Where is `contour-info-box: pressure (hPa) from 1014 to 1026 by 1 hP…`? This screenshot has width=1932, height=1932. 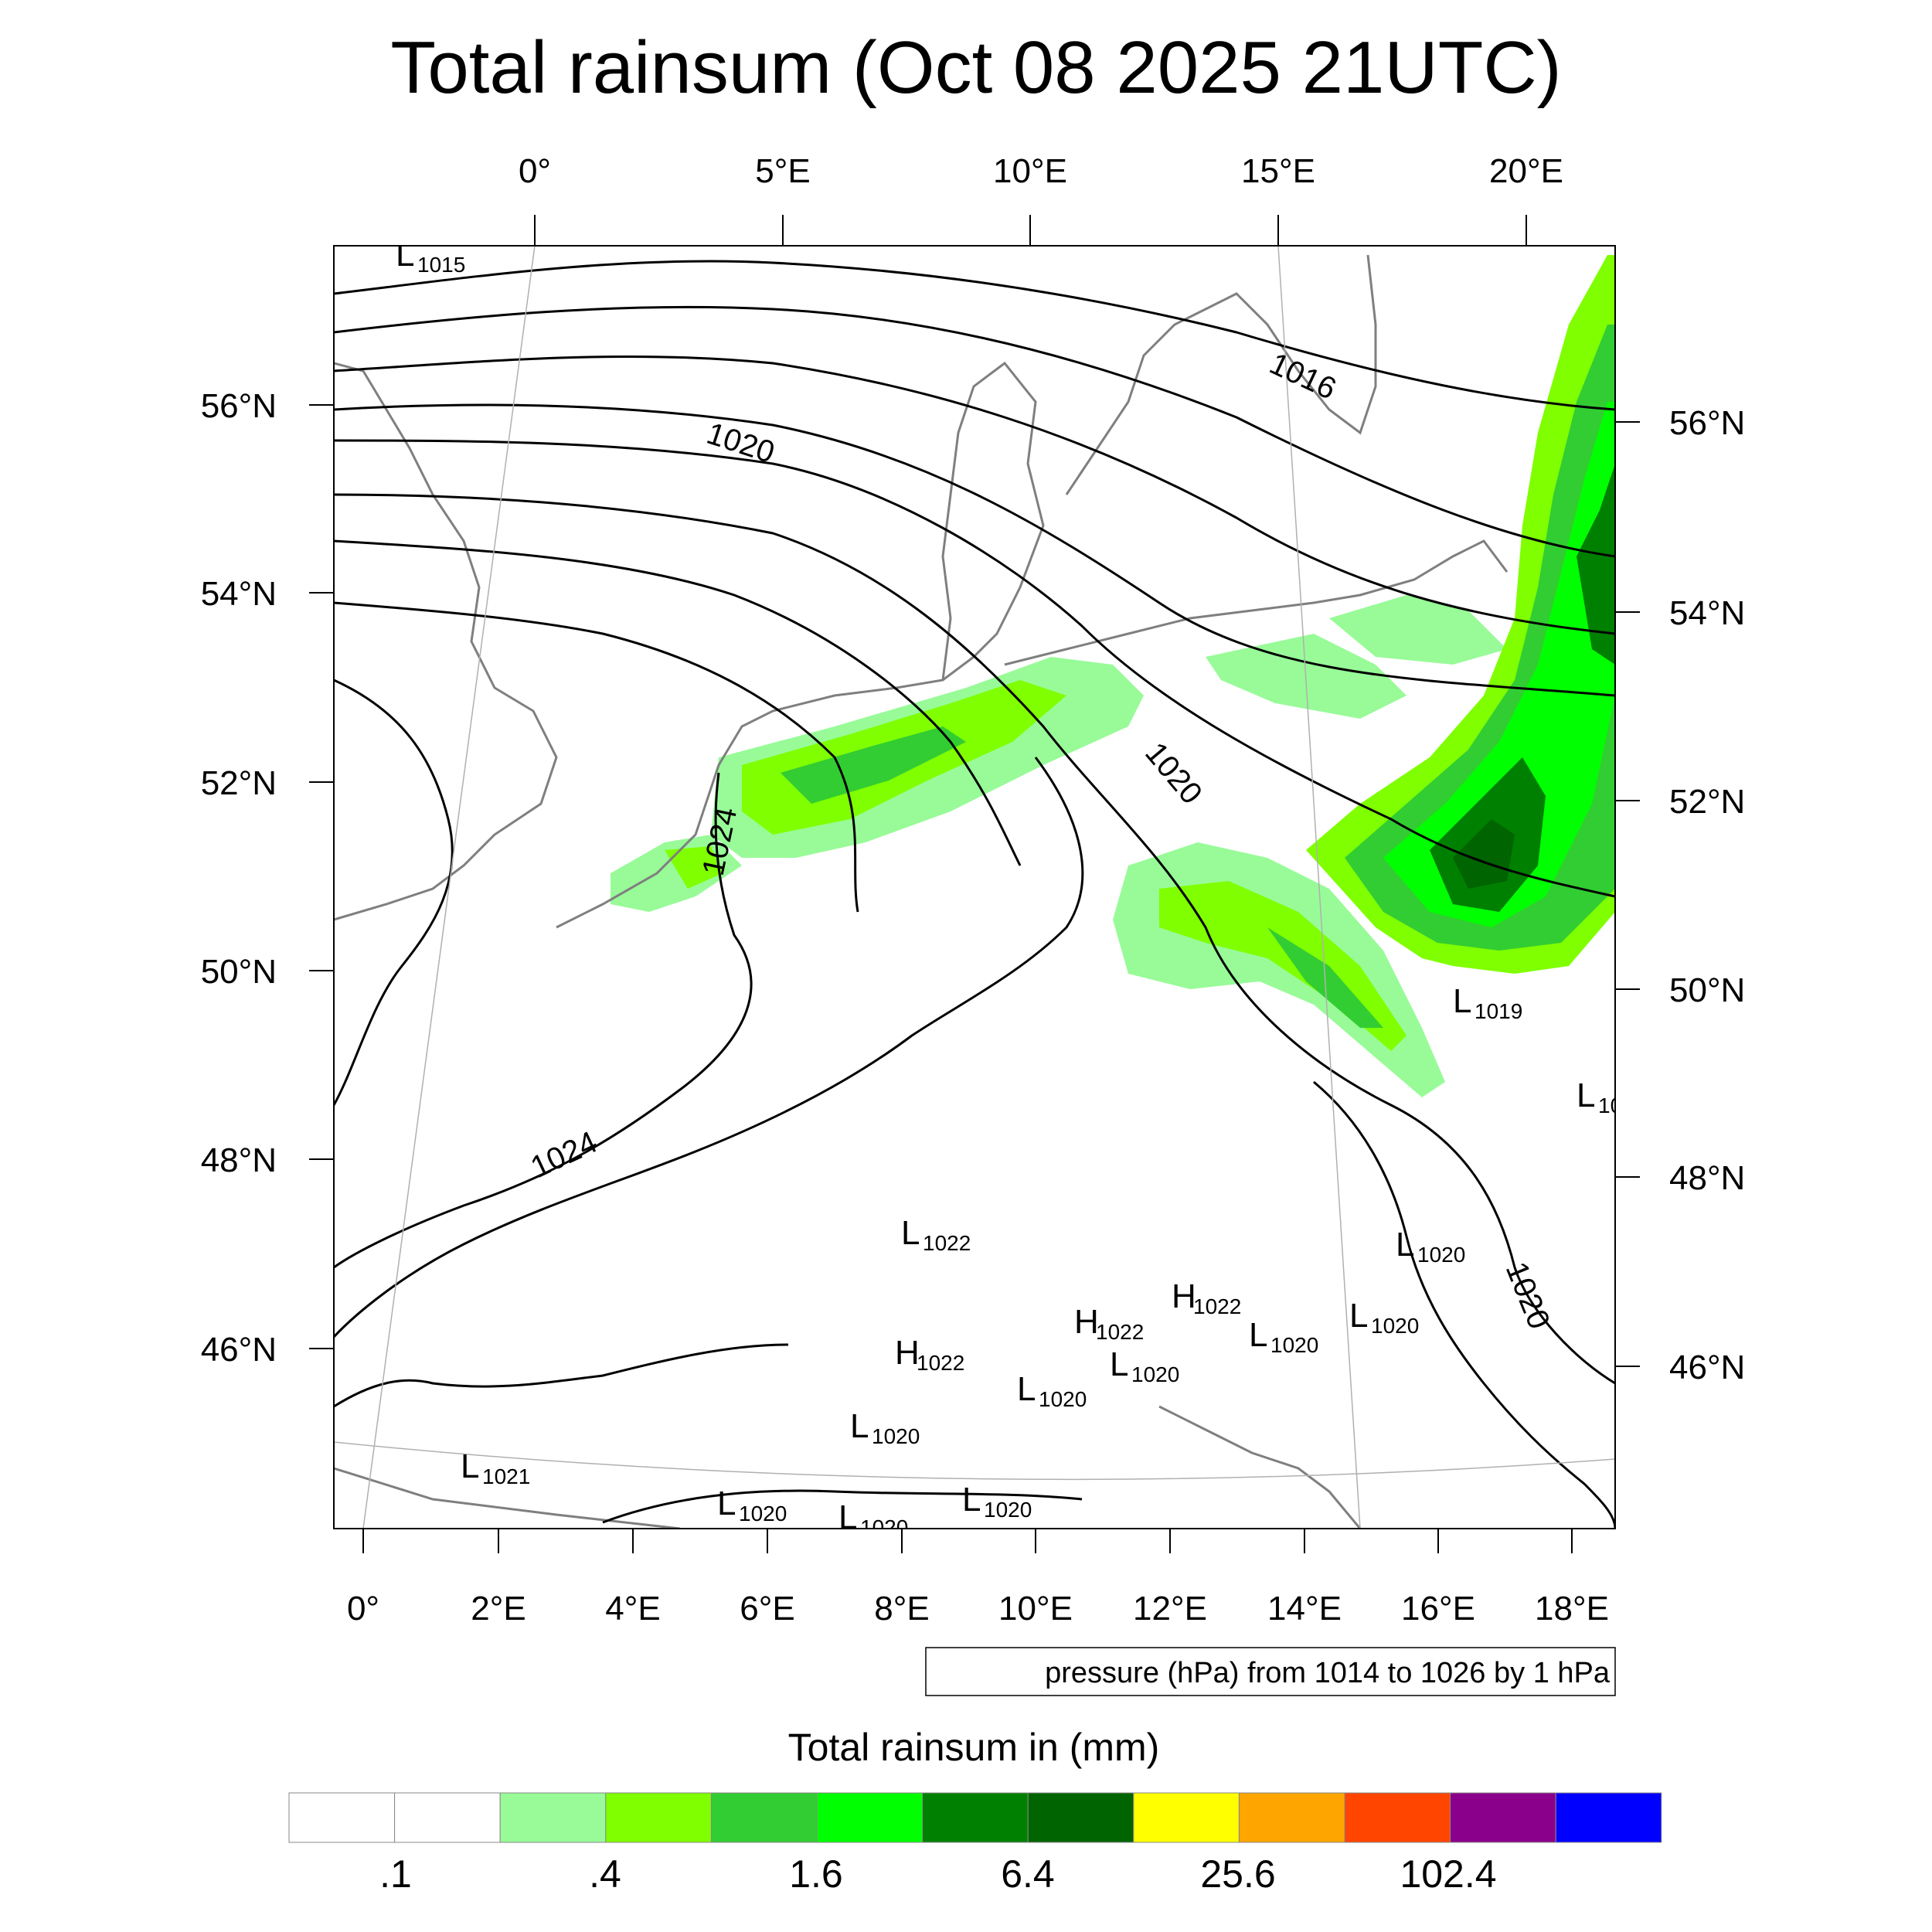
contour-info-box: pressure (hPa) from 1014 to 1026 by 1 hP… is located at coordinates (1270, 1671).